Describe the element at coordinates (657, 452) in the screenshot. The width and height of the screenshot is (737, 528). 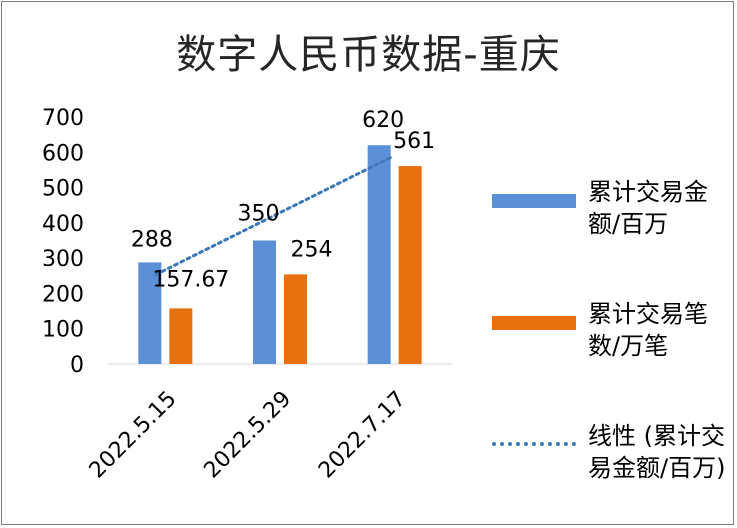
I see `legend-label-trendline: 线性 (累计交易金额/百万)` at that location.